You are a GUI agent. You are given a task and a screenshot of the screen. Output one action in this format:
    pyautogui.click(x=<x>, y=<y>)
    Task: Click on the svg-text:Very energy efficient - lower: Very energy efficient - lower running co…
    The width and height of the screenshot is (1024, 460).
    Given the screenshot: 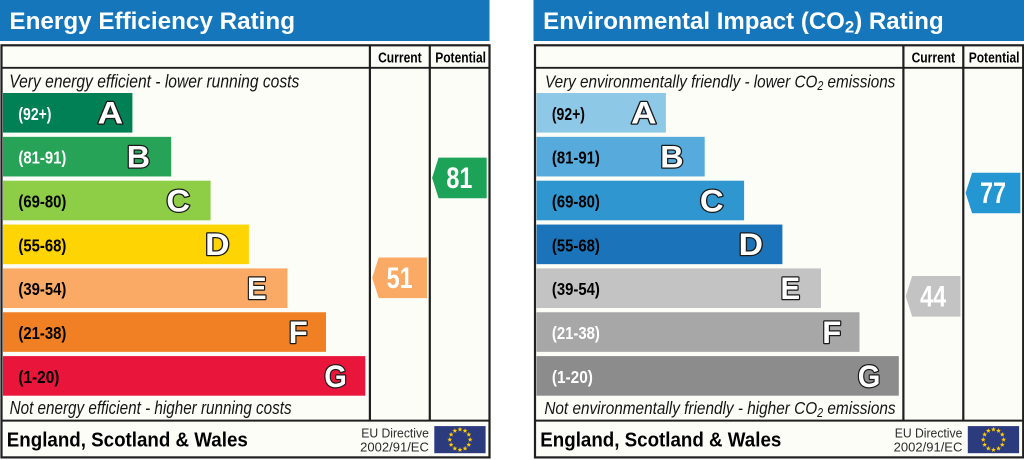 What is the action you would take?
    pyautogui.click(x=154, y=81)
    